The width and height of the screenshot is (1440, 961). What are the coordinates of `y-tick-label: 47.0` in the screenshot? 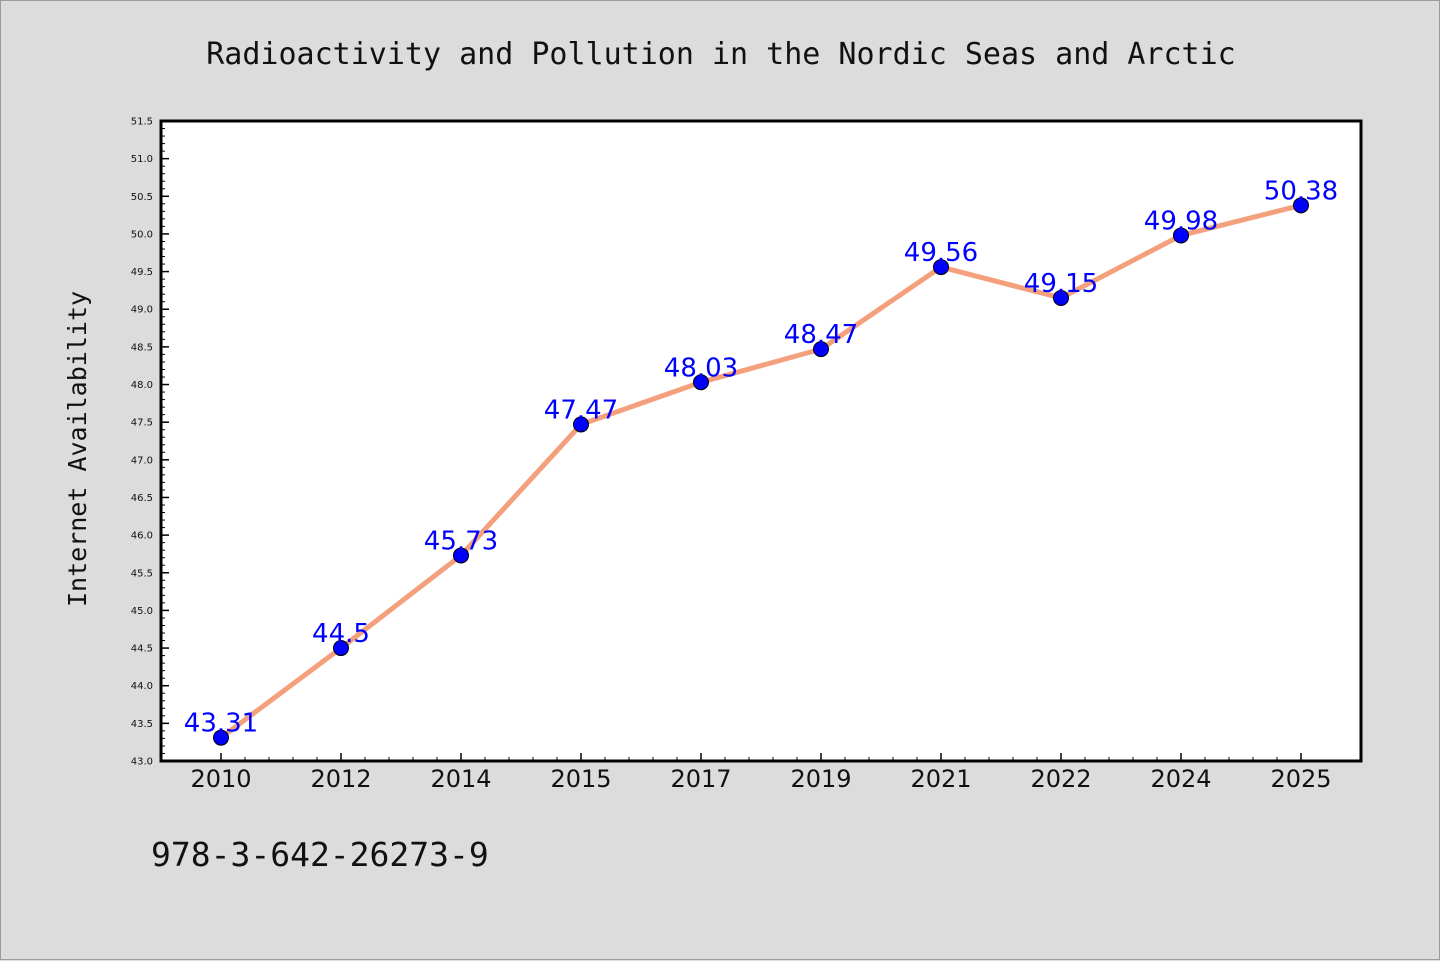 It's located at (142, 460).